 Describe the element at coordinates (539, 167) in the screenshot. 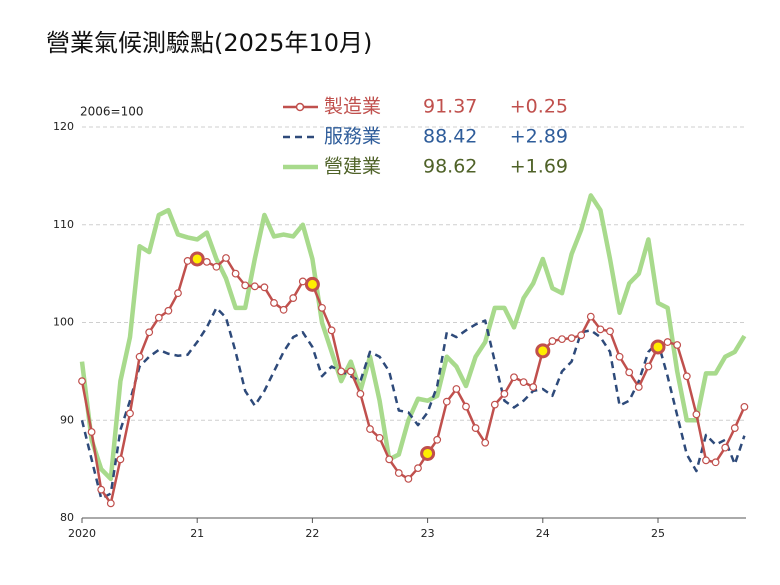

I see `legend-change: +1.69` at that location.